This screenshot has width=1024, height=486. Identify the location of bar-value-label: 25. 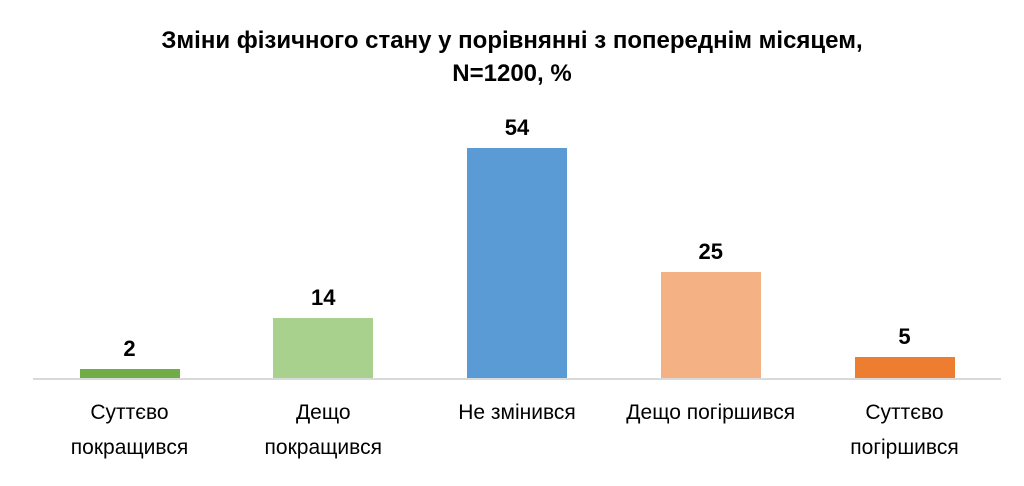
(710, 251).